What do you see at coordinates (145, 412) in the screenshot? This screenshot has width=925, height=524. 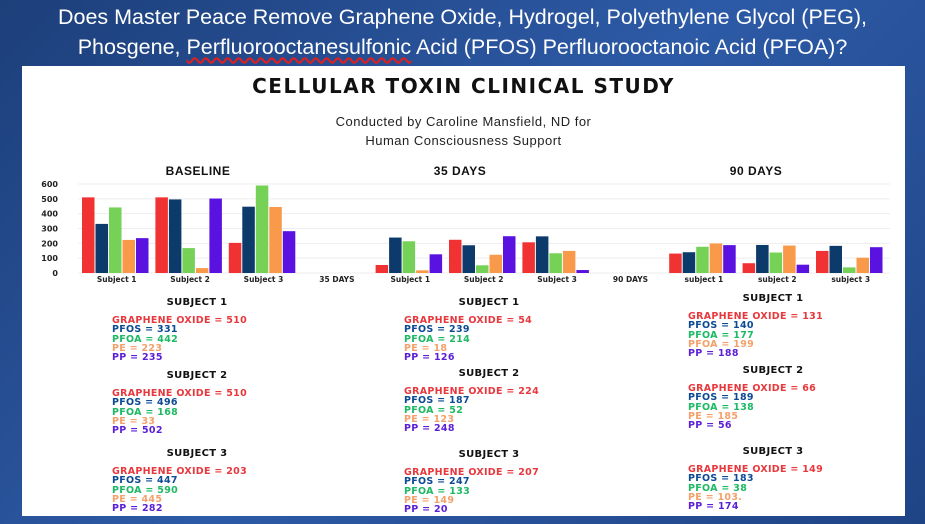 I see `result-line: PFOA = 168` at bounding box center [145, 412].